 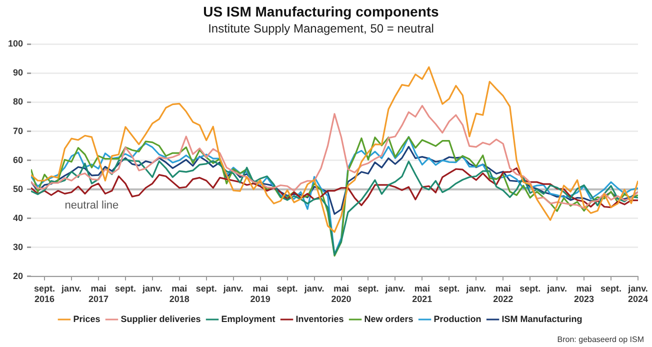 I want to click on chart-subtitle: Institute Supply Management, 50 = neutral, so click(x=321, y=28).